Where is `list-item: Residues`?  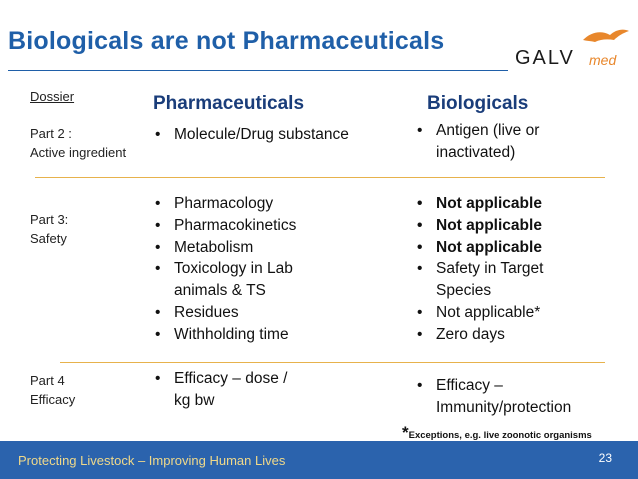
list-item: Residues is located at coordinates (253, 313).